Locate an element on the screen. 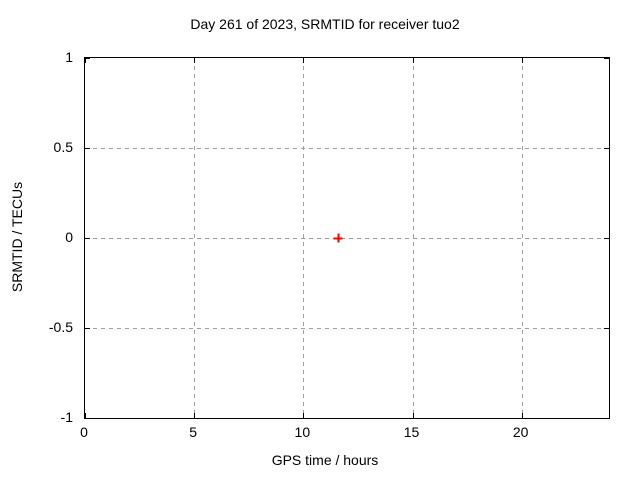  y-tick-label: -1 is located at coordinates (66, 417).